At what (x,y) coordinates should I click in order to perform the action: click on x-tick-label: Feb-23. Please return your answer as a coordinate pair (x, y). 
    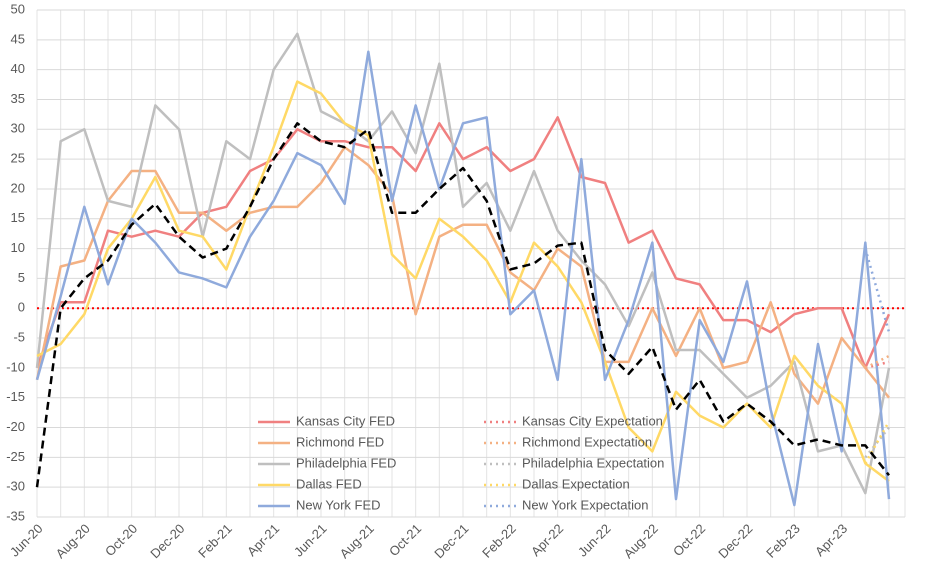
    Looking at the image, I should click on (783, 541).